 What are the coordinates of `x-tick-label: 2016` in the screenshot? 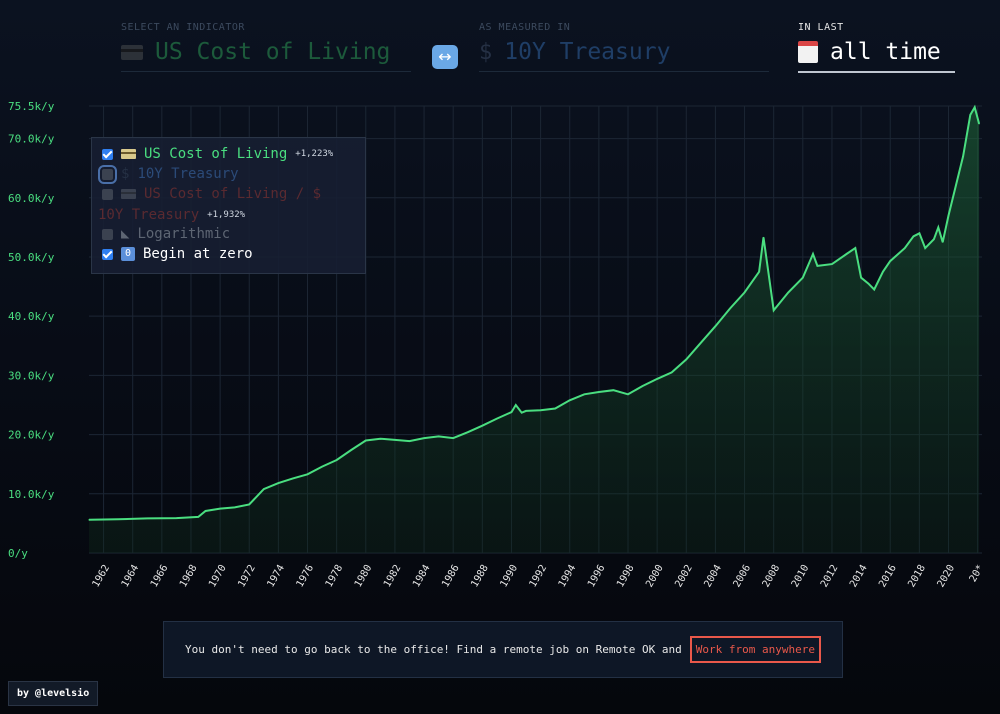 It's located at (888, 576).